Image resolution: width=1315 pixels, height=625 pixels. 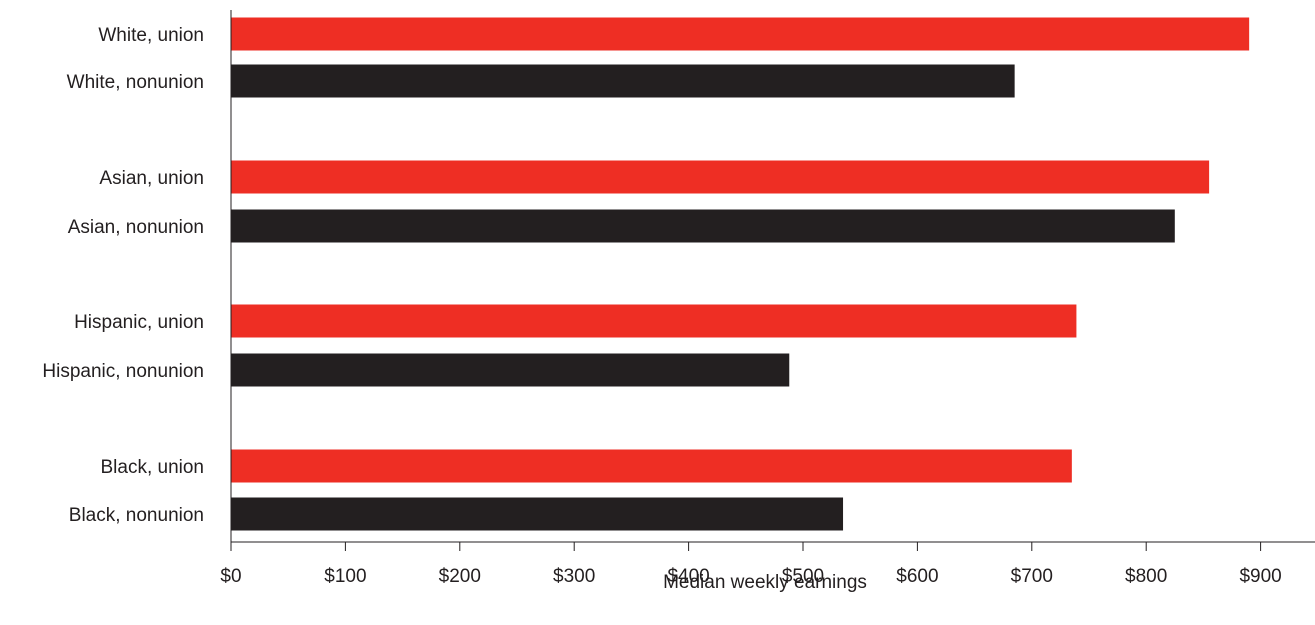 I want to click on category-label-white-nonunion: White, nonunion, so click(x=135, y=82).